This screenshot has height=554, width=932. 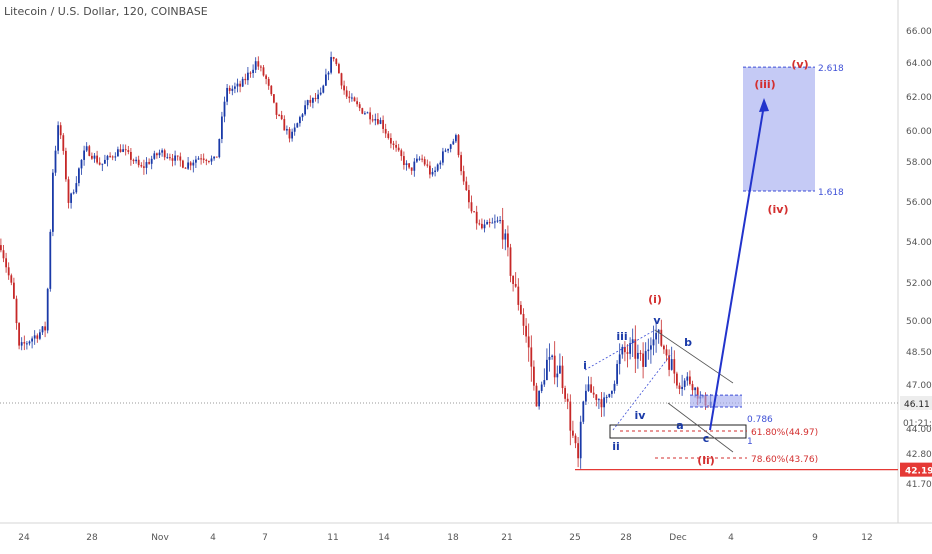 I want to click on price-tick-label: 64.00, so click(x=919, y=64).